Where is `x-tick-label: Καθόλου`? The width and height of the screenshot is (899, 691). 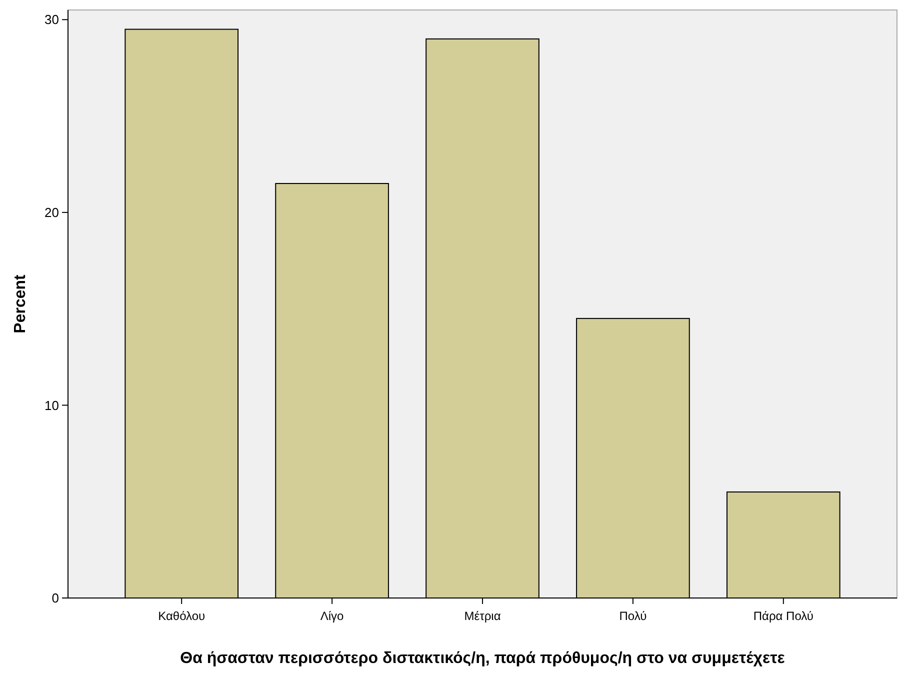 x-tick-label: Καθόλου is located at coordinates (182, 616).